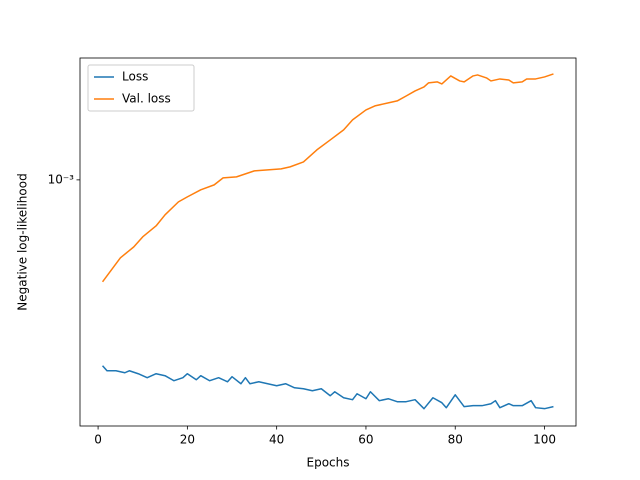  I want to click on x-tick-label: 20, so click(187, 440).